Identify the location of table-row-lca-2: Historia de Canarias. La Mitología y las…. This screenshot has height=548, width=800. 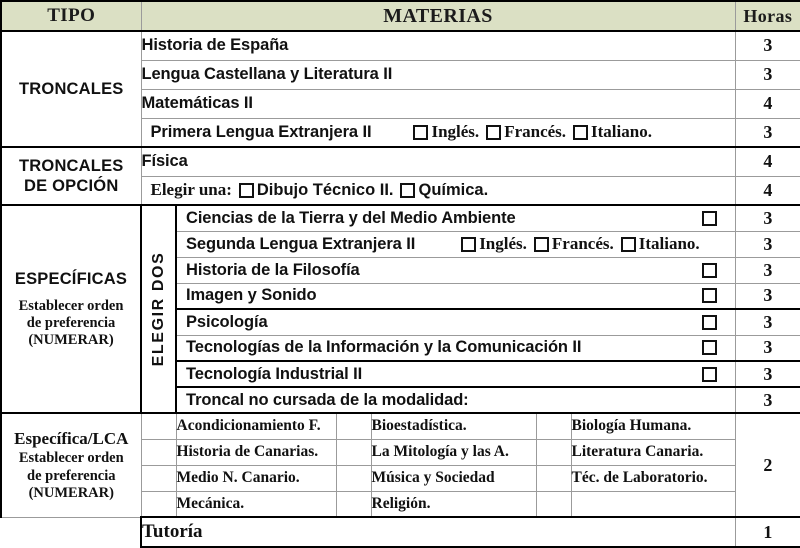
(400, 452).